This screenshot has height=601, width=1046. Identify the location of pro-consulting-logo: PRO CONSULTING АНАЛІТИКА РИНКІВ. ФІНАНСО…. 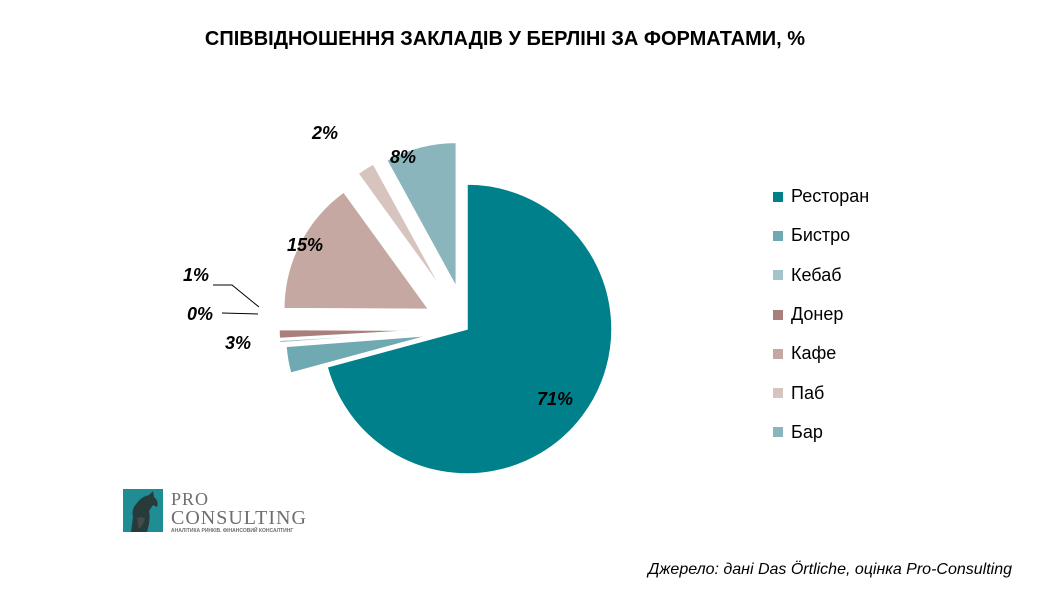
(228, 512).